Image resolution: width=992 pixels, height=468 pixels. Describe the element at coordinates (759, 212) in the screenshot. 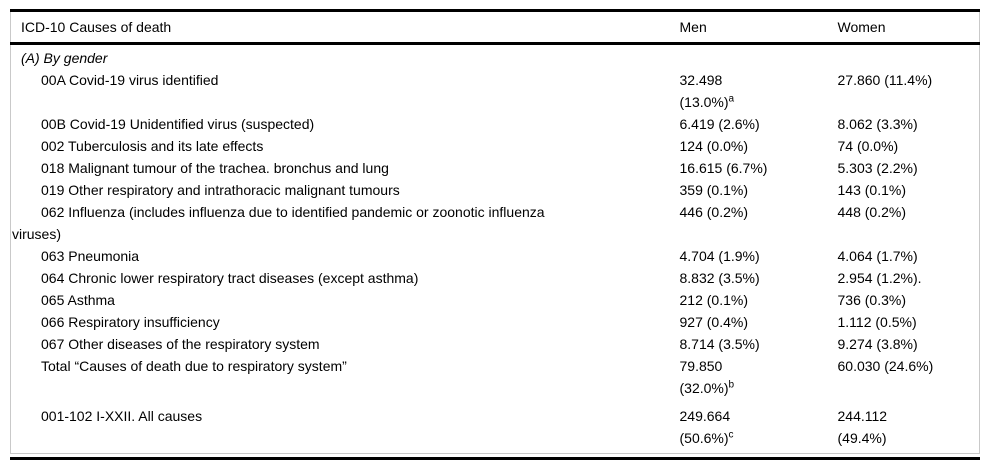

I see `value-text: 446 (0.2%)` at that location.